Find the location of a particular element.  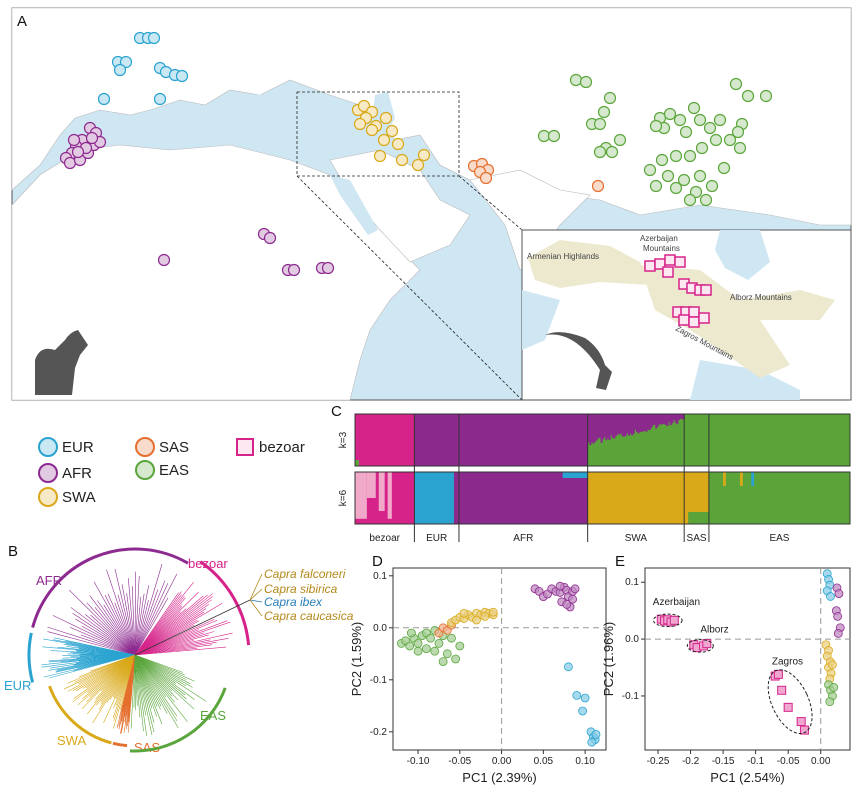

zoom-region is located at coordinates (378, 134).